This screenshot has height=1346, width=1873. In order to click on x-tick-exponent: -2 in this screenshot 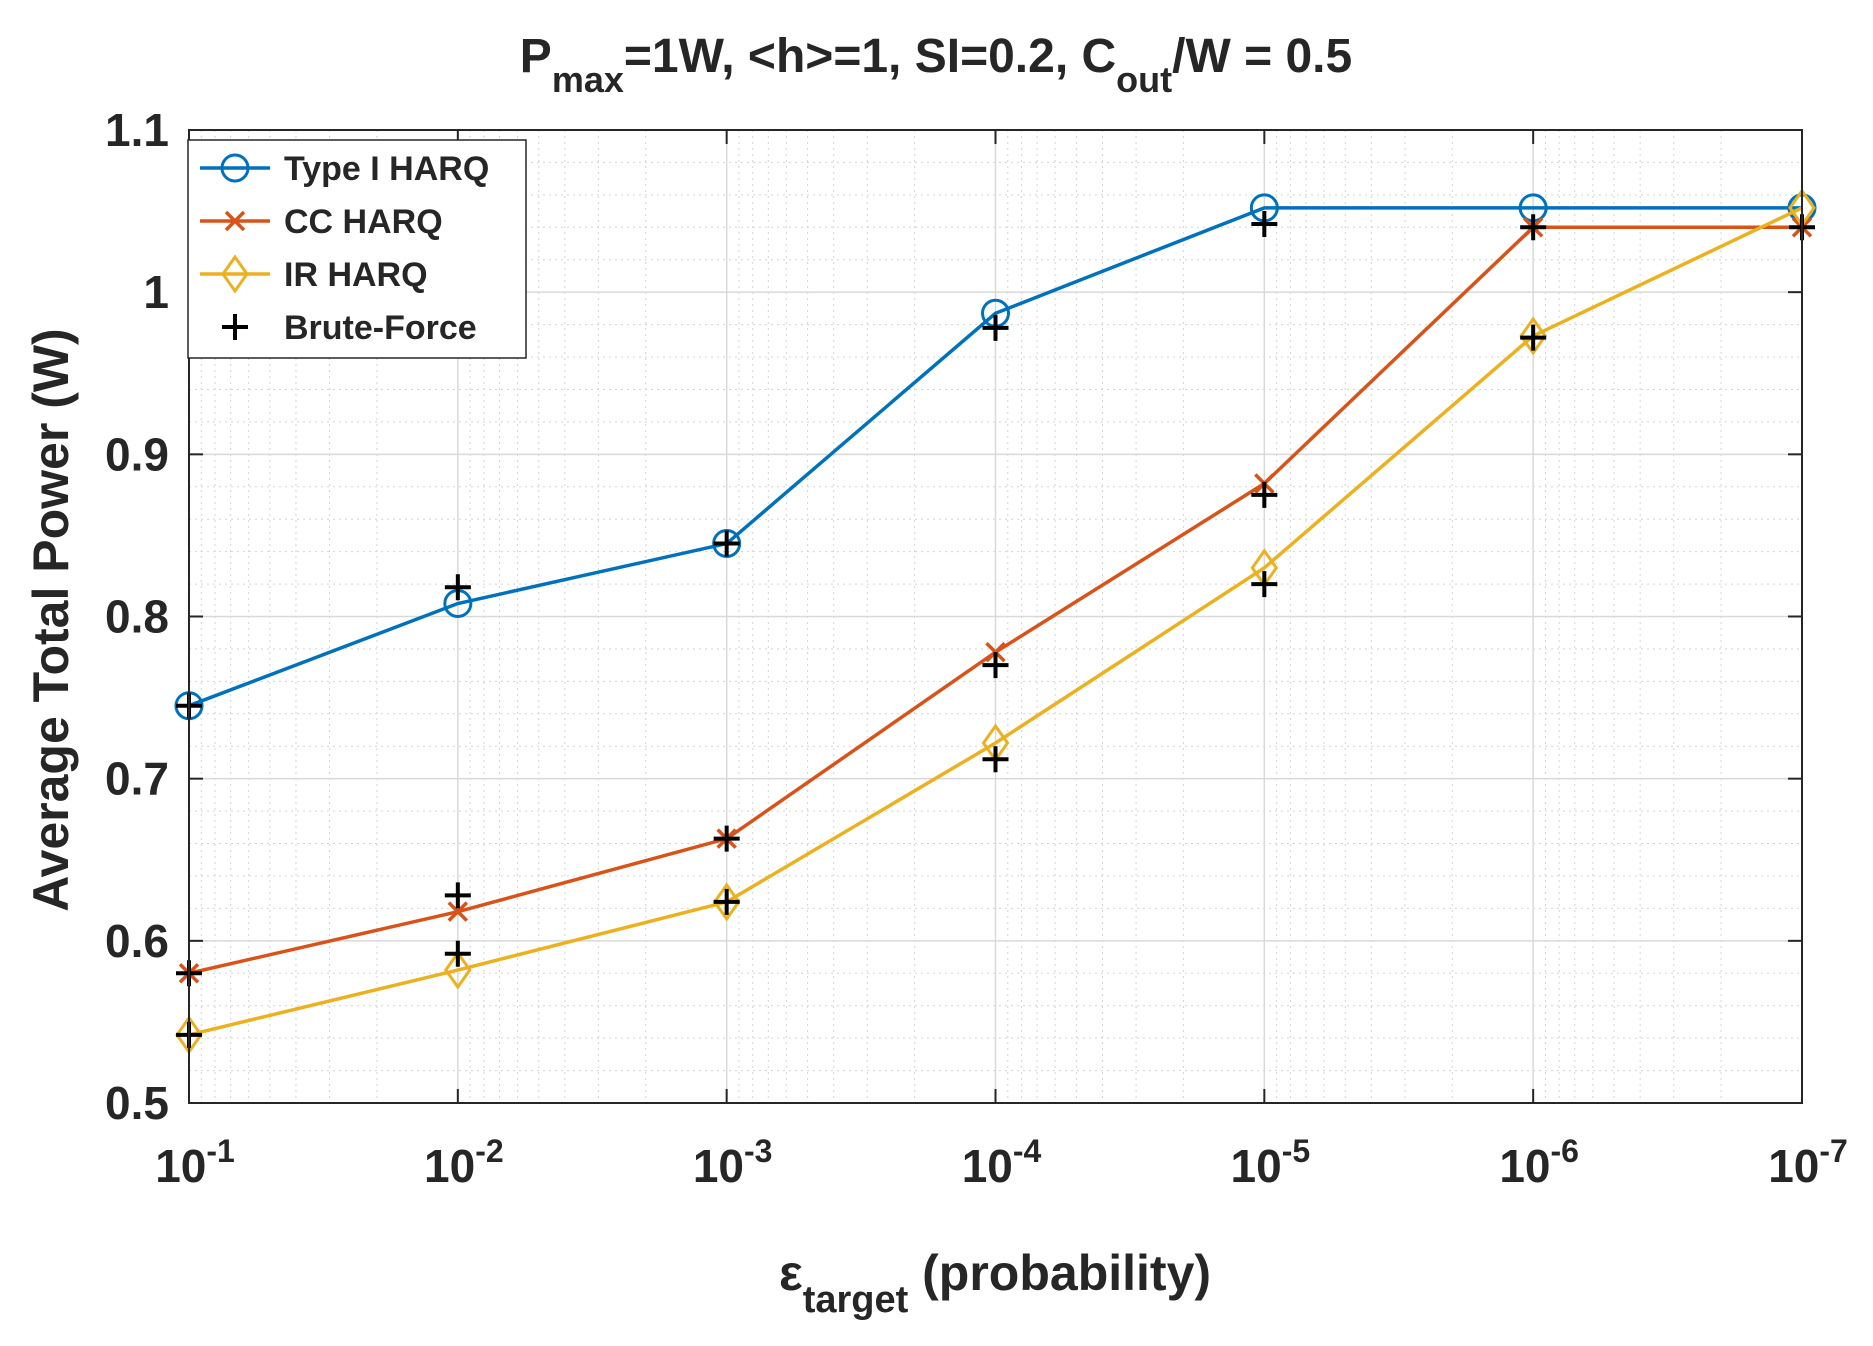, I will do `click(489, 1151)`.